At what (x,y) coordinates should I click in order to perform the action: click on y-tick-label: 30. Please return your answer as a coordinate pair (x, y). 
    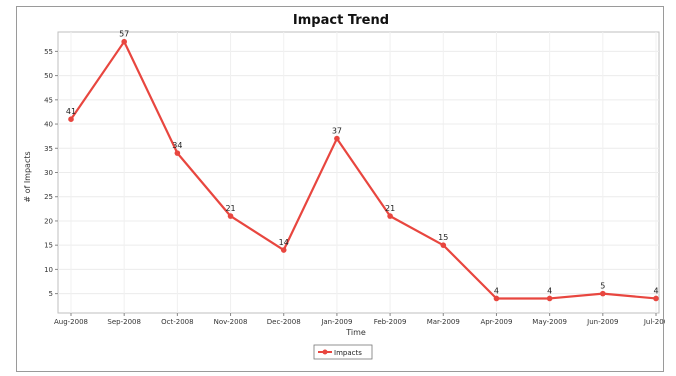
    Looking at the image, I should click on (48, 173).